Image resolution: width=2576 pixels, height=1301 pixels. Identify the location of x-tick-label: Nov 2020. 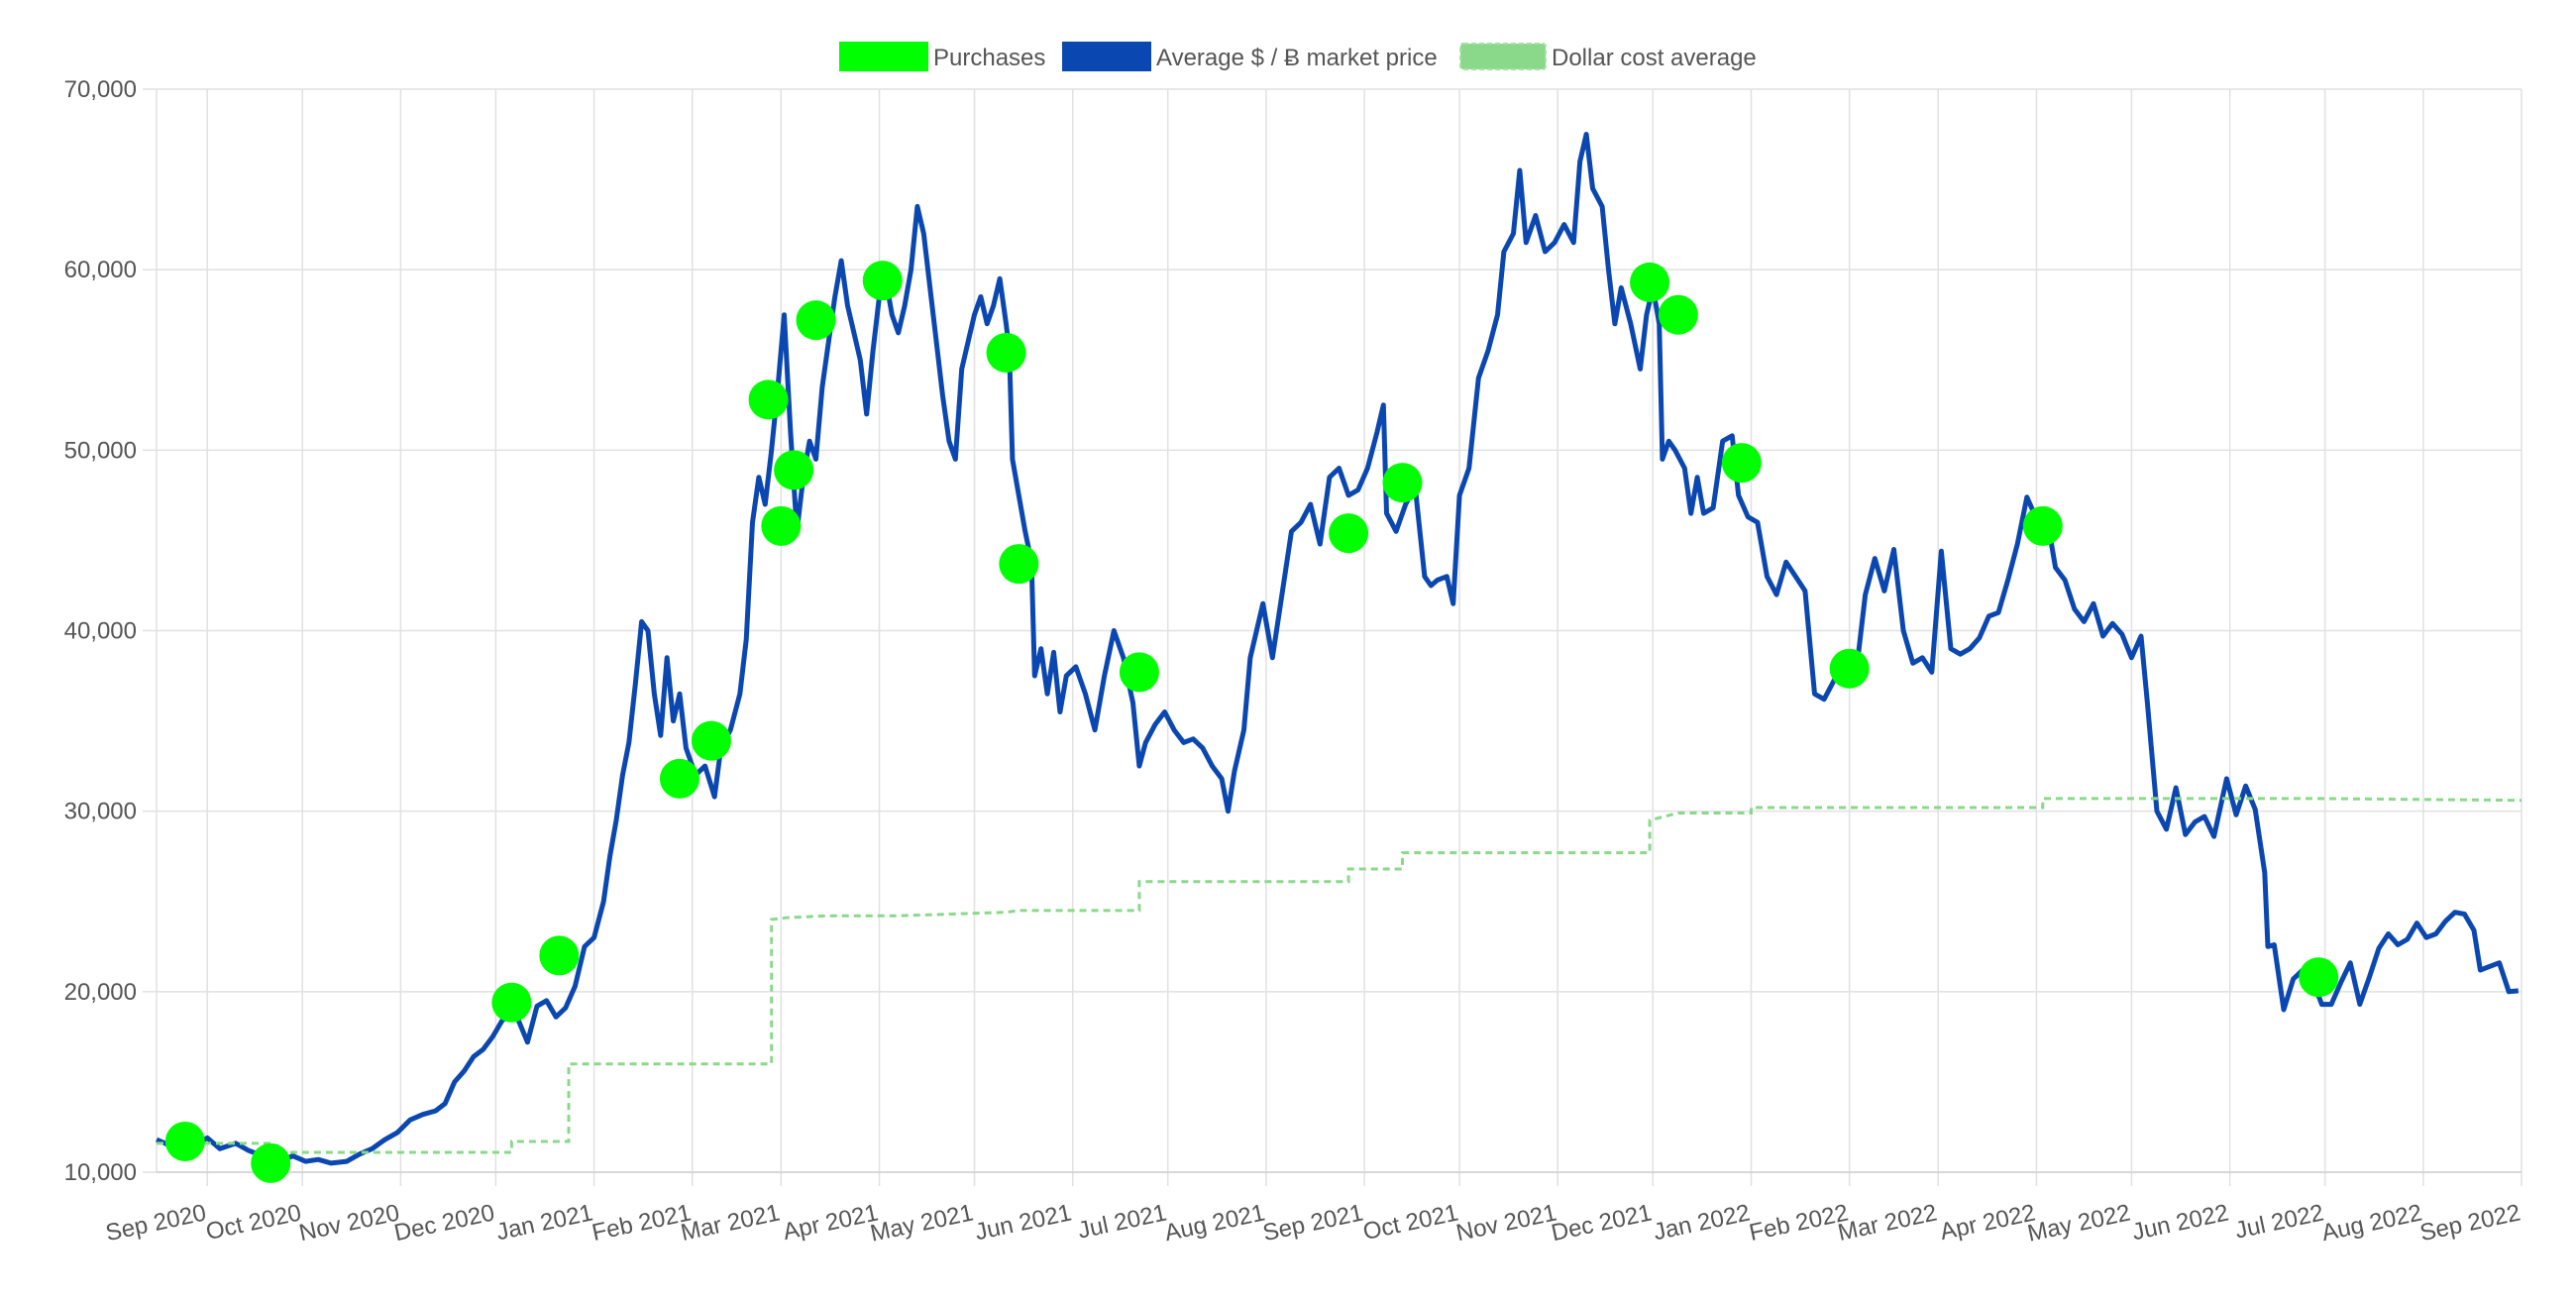
(349, 1223).